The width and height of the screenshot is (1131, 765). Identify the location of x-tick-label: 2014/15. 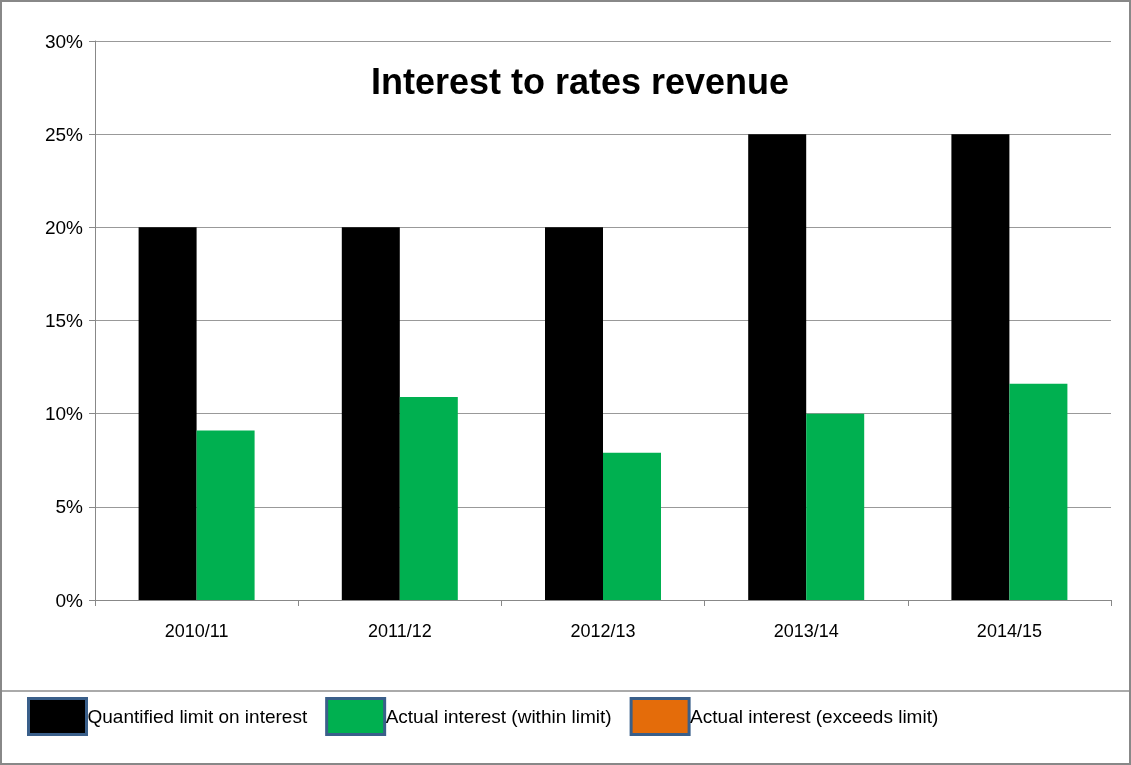
(1009, 631).